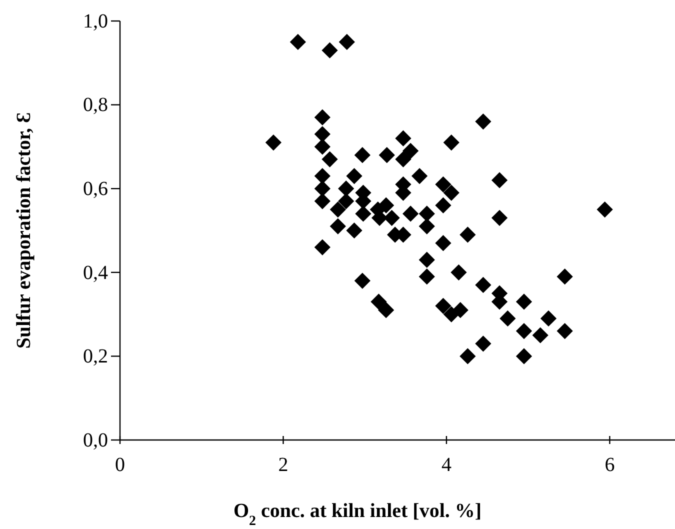 This screenshot has height=529, width=675. I want to click on x-tick-label: 4, so click(446, 465).